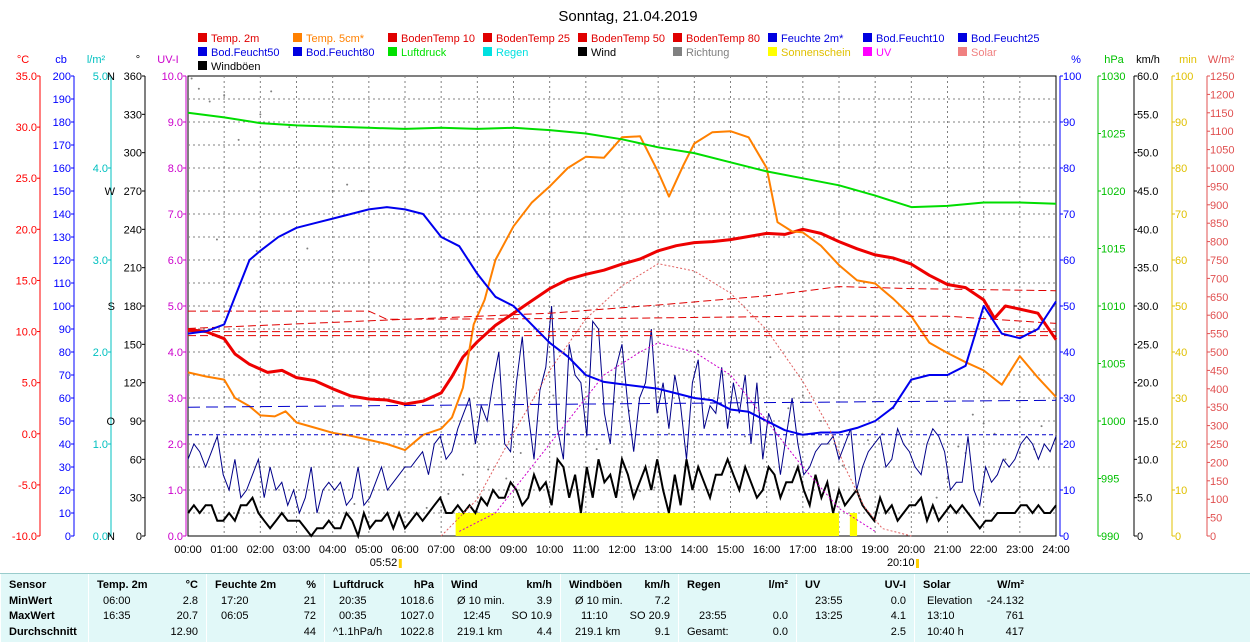 The width and height of the screenshot is (1250, 642). What do you see at coordinates (62, 261) in the screenshot?
I see `axis-tick-label: 120` at bounding box center [62, 261].